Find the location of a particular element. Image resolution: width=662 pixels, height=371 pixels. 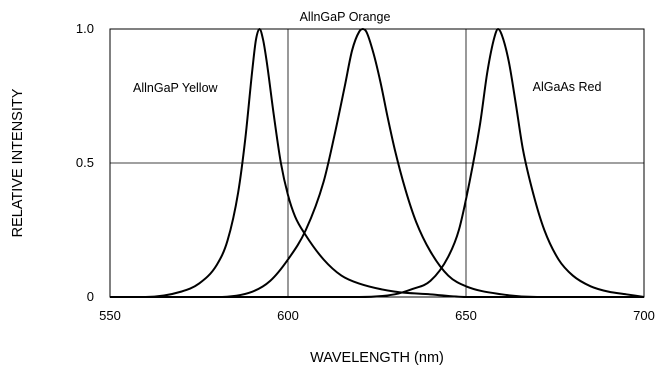

series-label-allngap-yellow: AllnGaP Yellow is located at coordinates (176, 88).